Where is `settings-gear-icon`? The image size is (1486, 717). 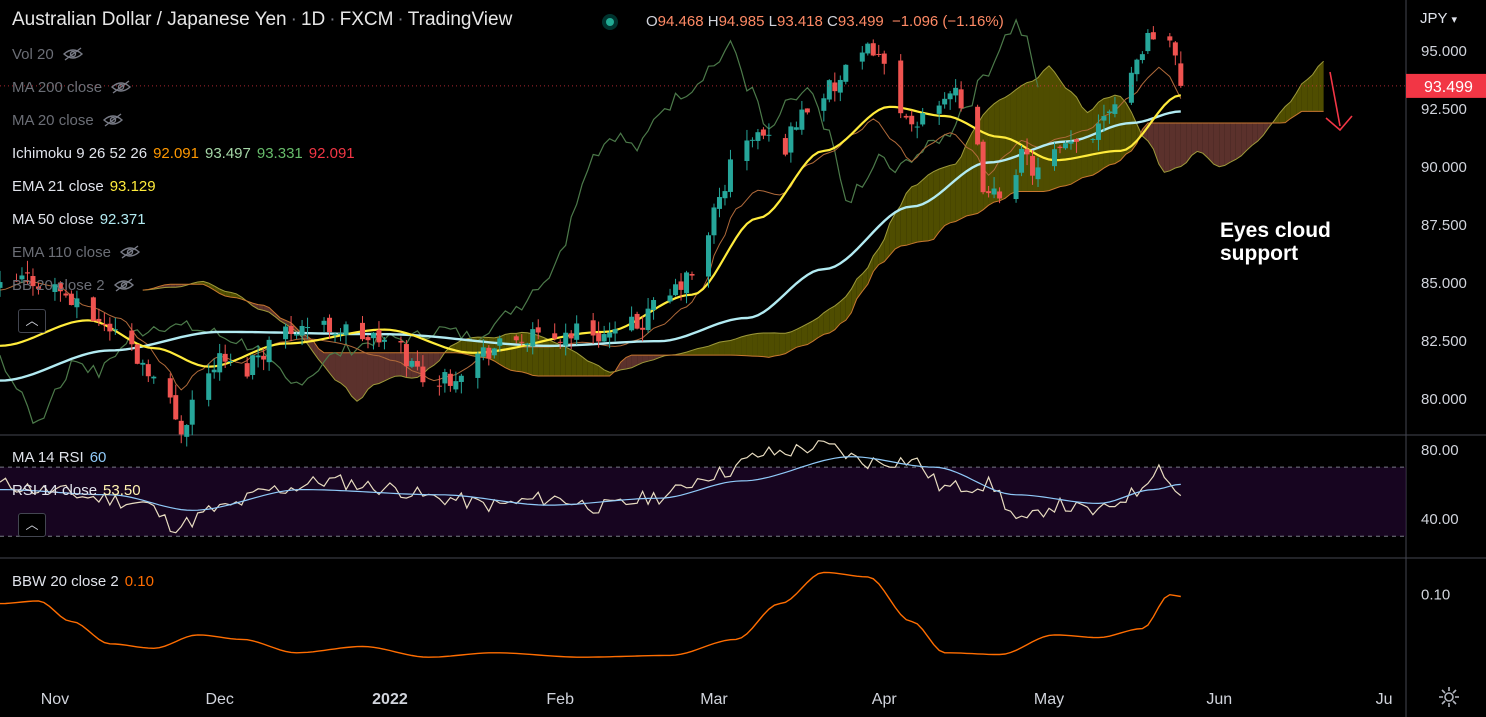 settings-gear-icon is located at coordinates (1449, 697).